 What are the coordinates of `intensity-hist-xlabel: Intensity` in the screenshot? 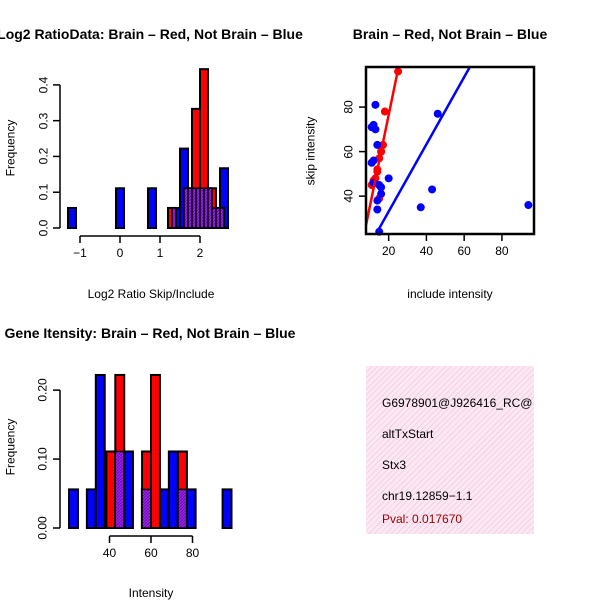 It's located at (151, 593).